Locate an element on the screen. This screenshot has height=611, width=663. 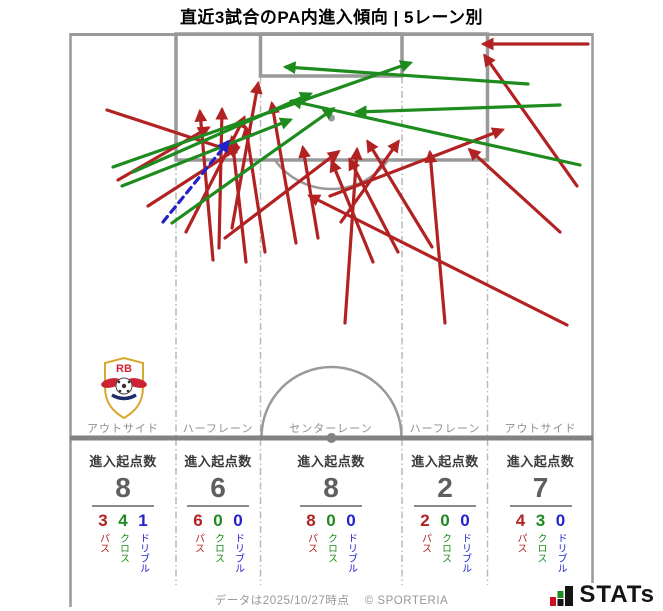
badge-ball-patches is located at coordinates (124, 386).